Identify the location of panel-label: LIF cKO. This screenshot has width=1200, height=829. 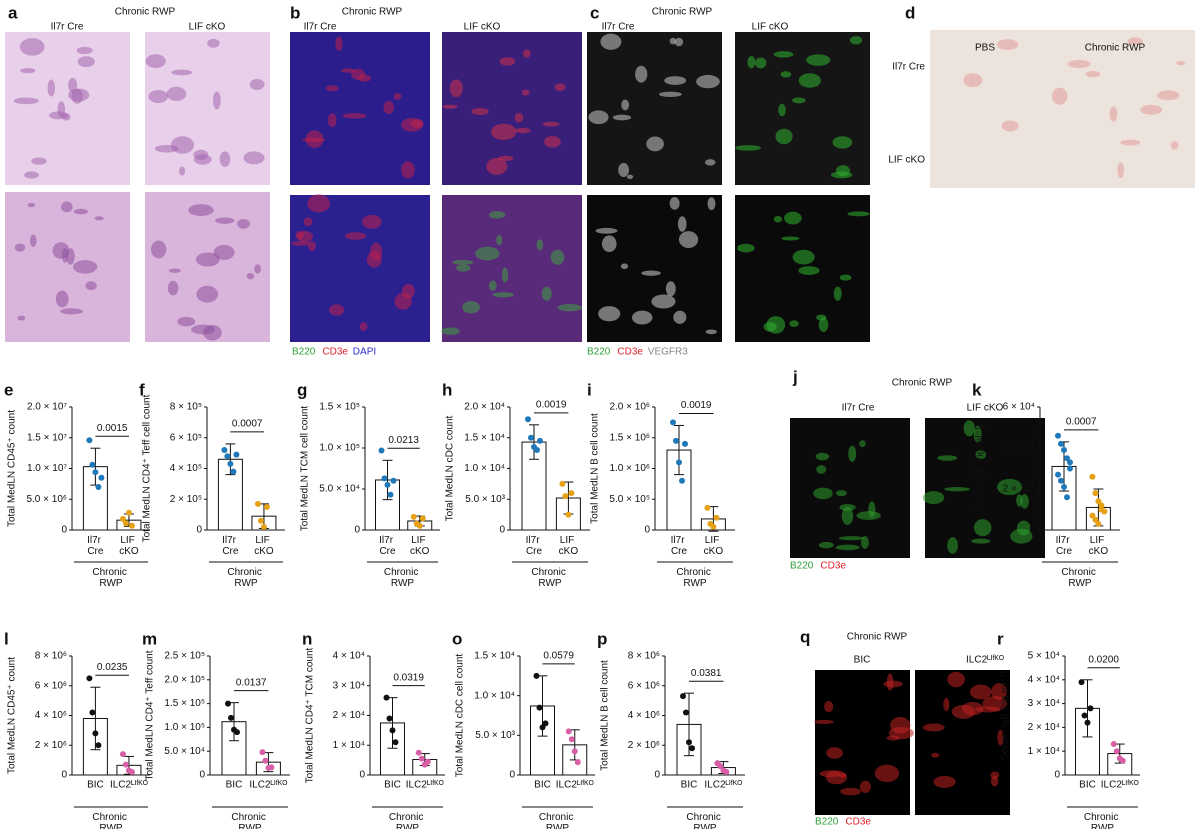
(482, 27).